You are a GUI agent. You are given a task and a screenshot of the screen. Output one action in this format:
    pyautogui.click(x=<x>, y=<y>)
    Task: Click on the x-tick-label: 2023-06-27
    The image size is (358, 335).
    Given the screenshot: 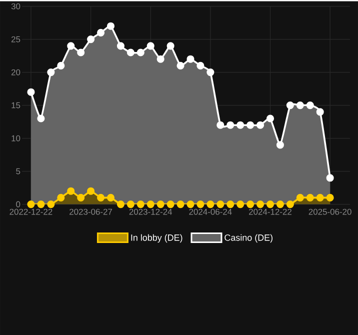 What is the action you would take?
    pyautogui.click(x=91, y=211)
    